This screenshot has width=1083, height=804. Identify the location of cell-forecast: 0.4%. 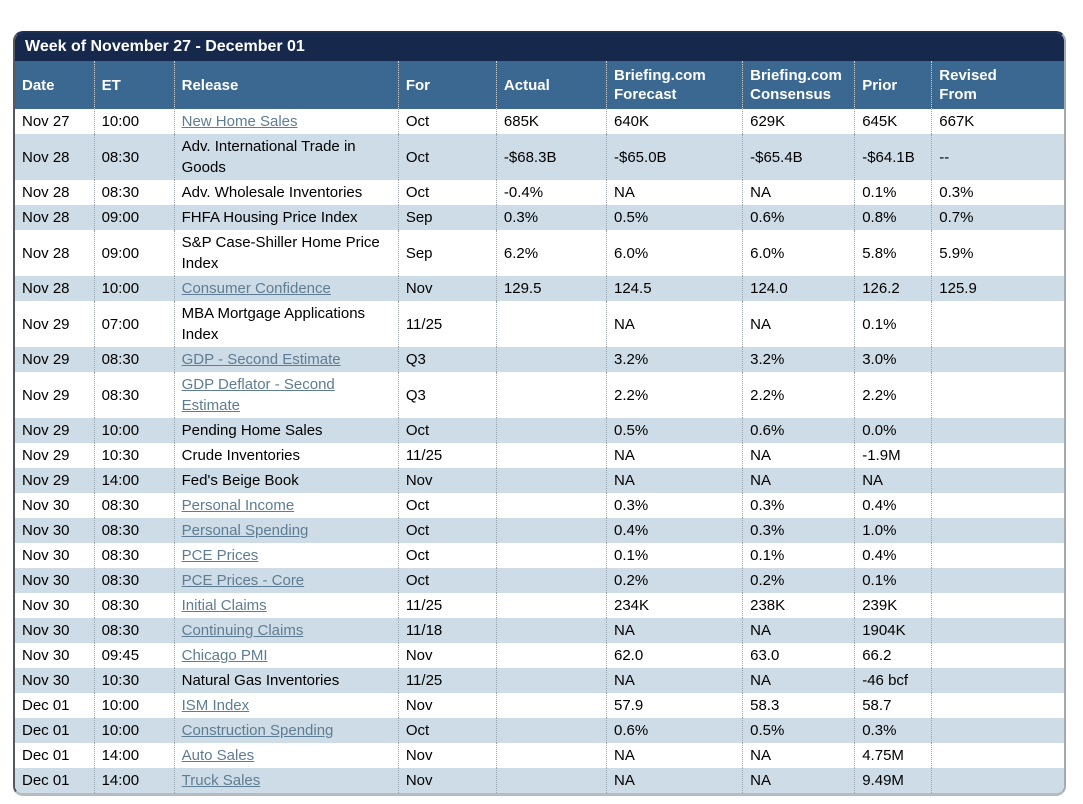
(674, 530).